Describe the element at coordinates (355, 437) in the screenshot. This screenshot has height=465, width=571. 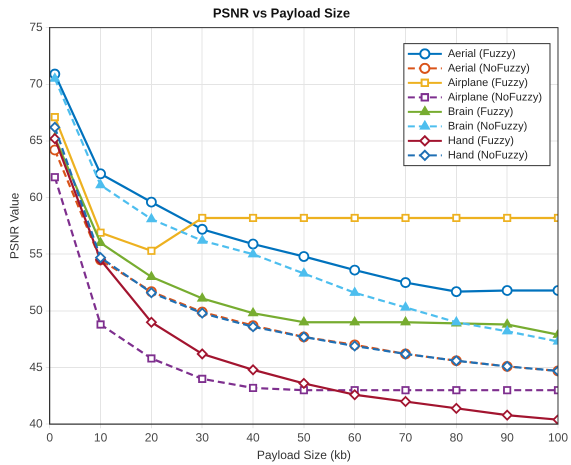
I see `x-tick-label: 60` at that location.